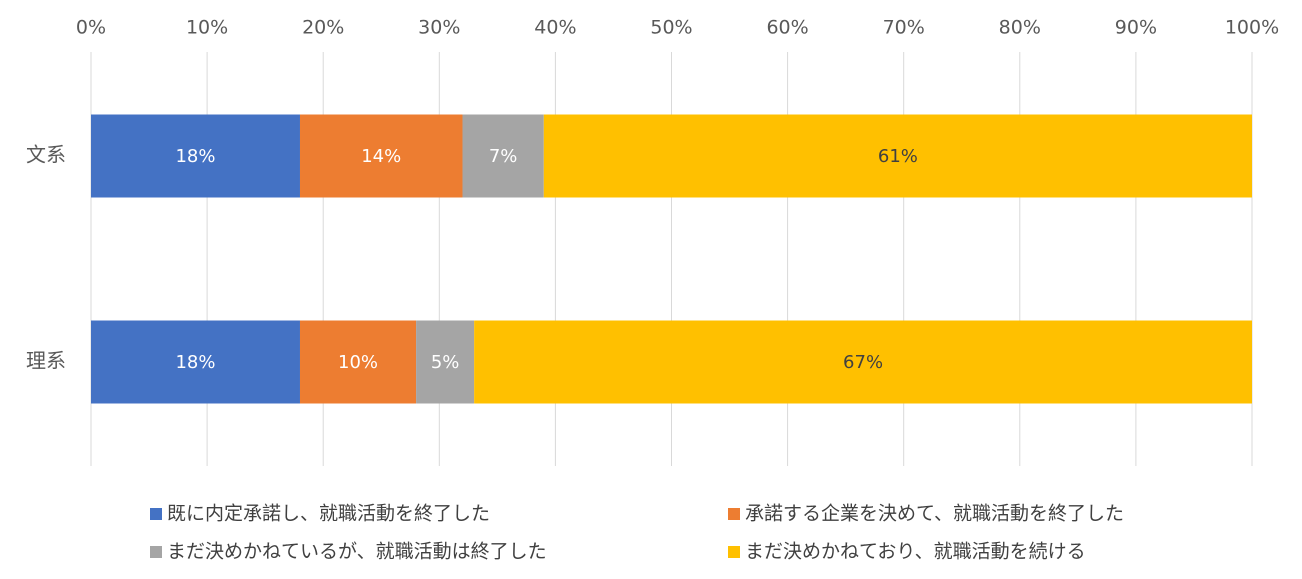  I want to click on x-tick-label: 80%, so click(1020, 28).